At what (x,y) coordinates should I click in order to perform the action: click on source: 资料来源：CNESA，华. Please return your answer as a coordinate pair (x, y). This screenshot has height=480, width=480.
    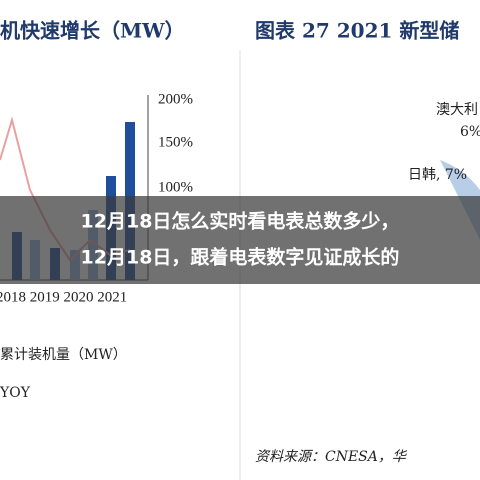
    Looking at the image, I should click on (331, 457).